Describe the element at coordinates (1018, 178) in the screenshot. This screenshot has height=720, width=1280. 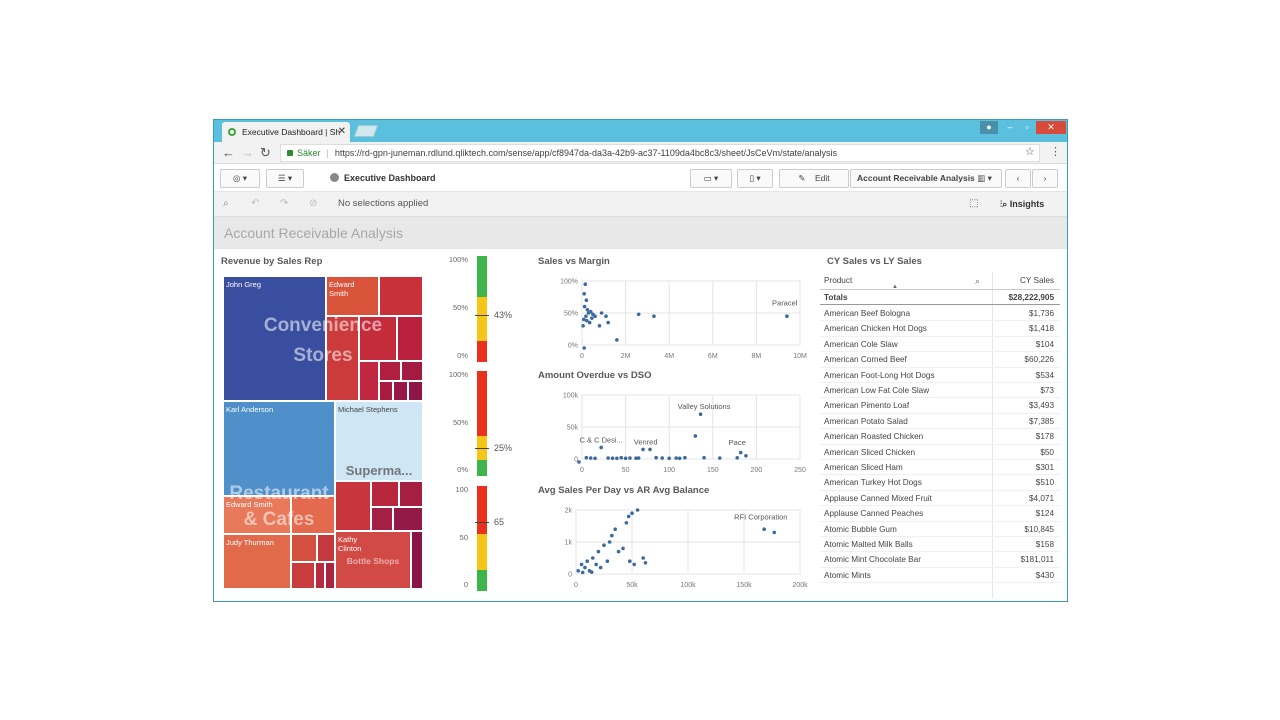
I see `previous-sheet-button: ‹` at that location.